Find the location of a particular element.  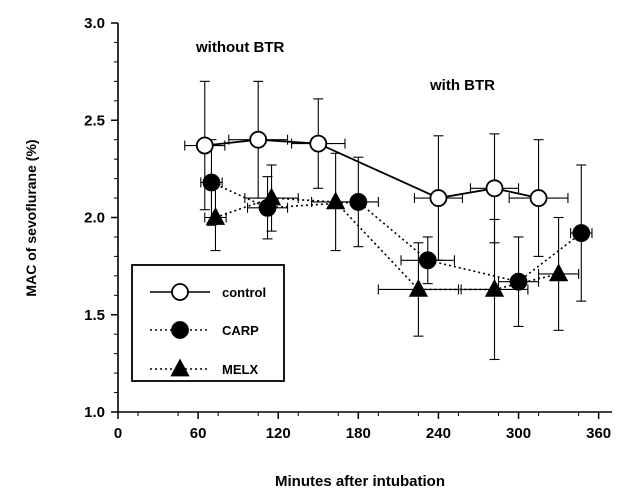

y-tick-label: 2.5 is located at coordinates (94, 120).